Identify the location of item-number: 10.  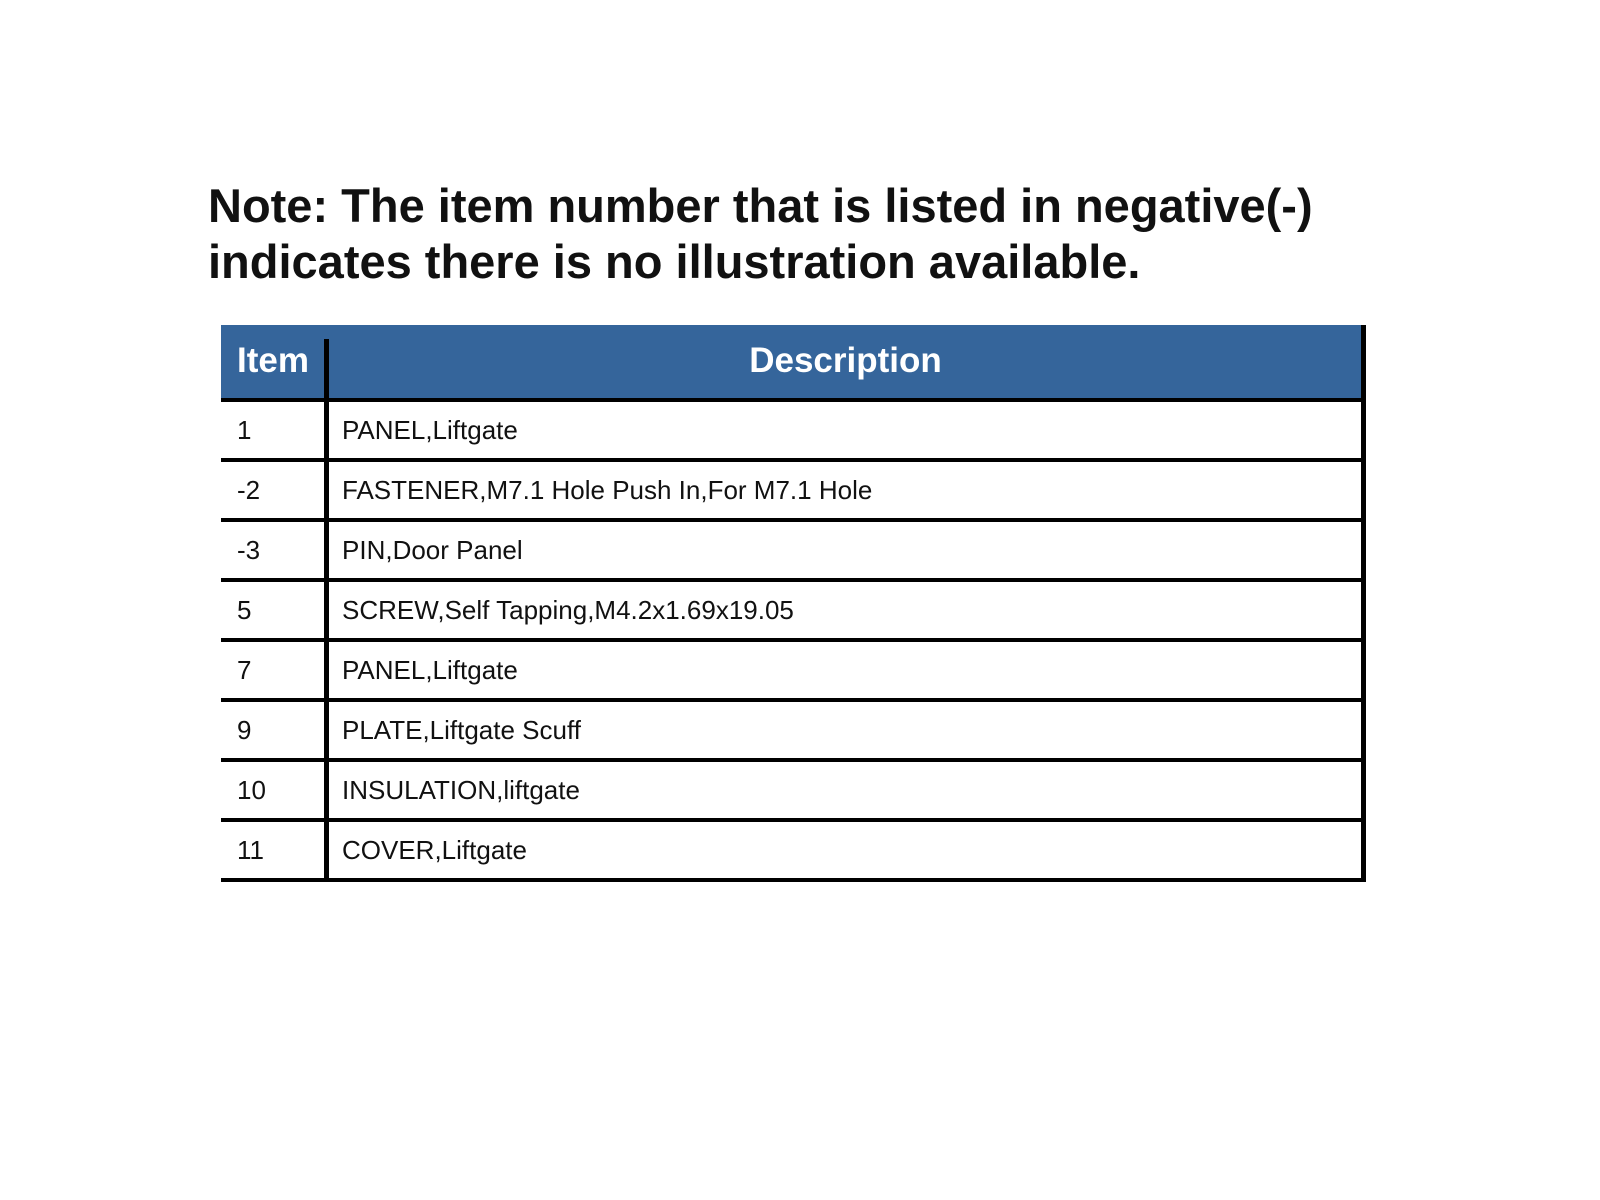
(251, 790).